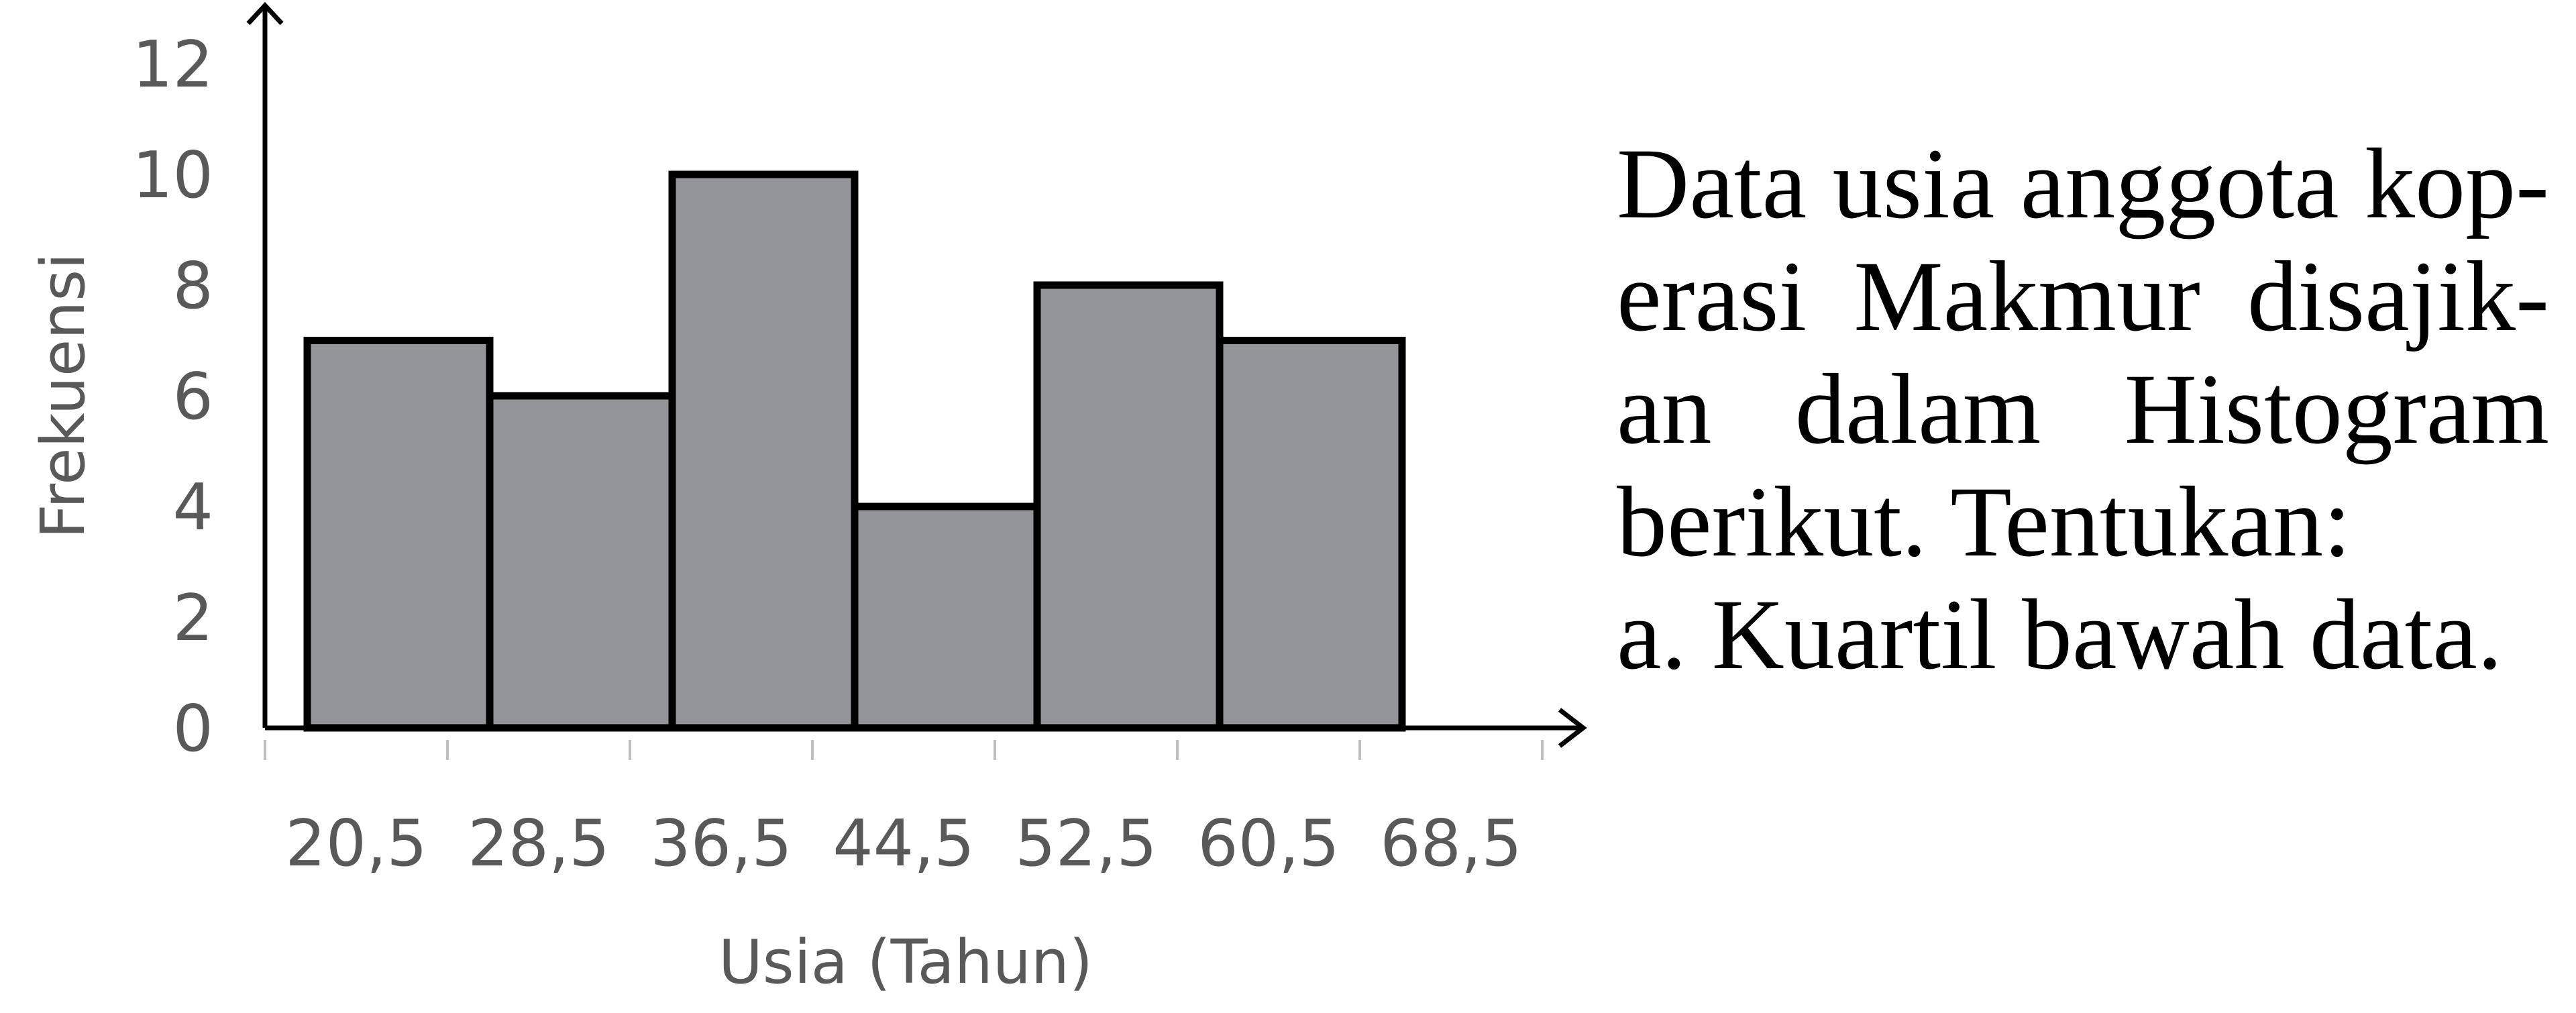  Describe the element at coordinates (193, 729) in the screenshot. I see `y-tick-label: 0` at that location.